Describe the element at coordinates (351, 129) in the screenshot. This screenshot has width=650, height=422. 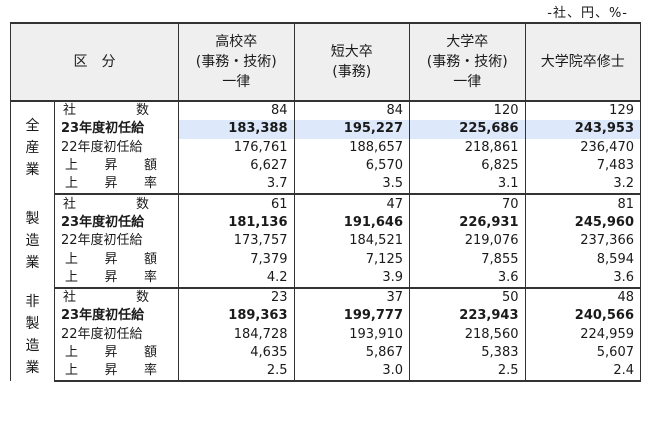
I see `value-cell: 195,227` at that location.